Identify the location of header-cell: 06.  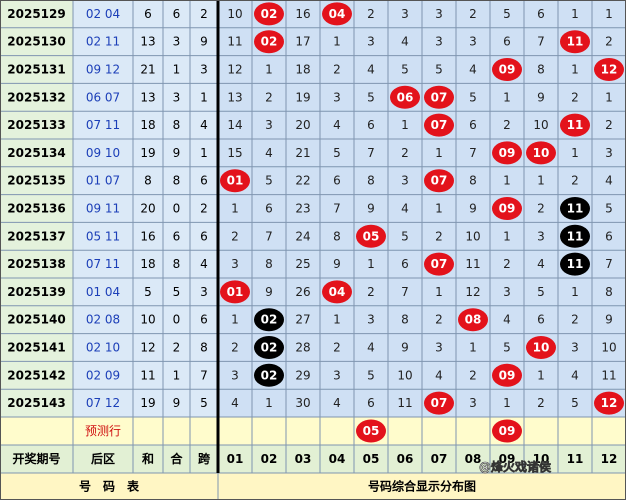
(405, 459).